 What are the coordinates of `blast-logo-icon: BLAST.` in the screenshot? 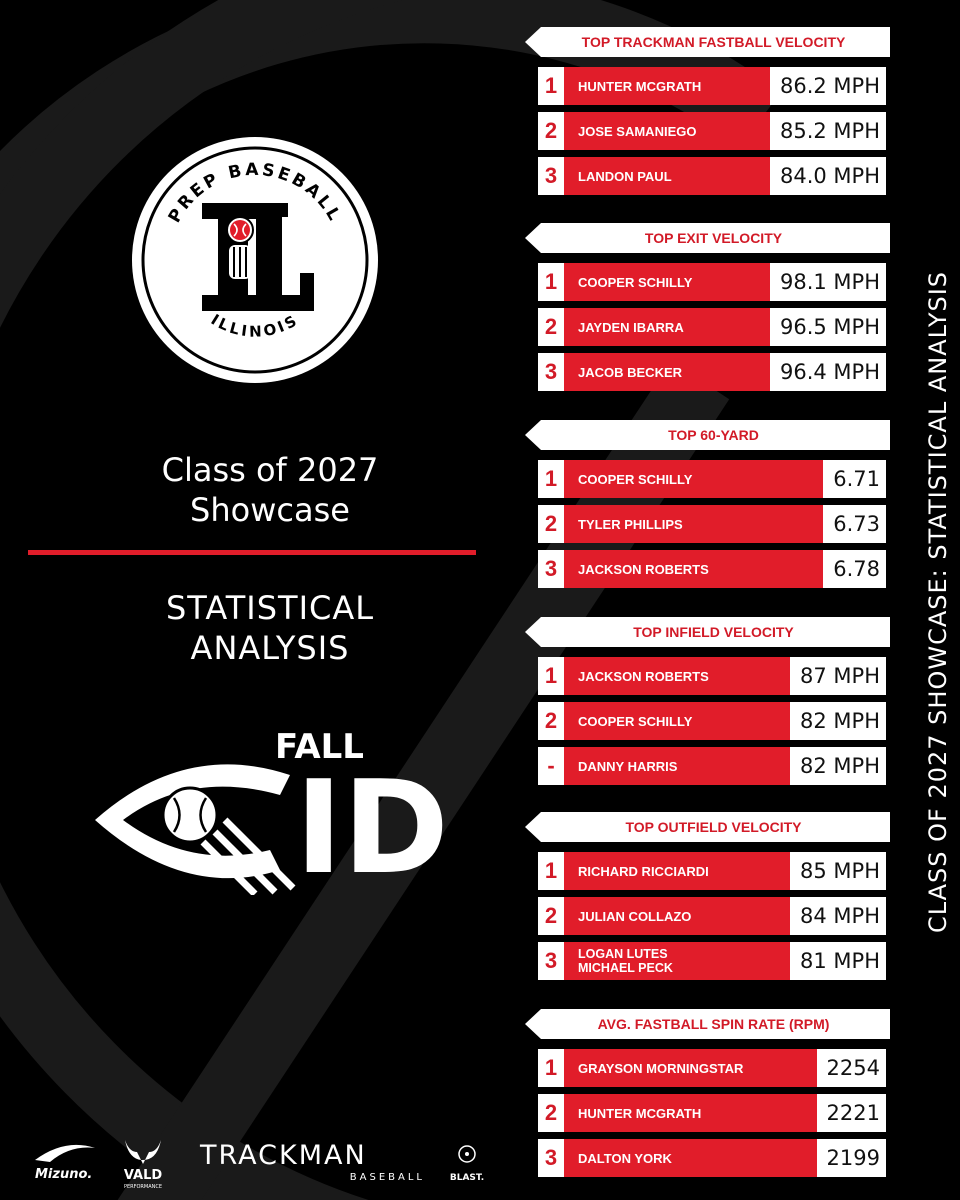 It's located at (467, 1164).